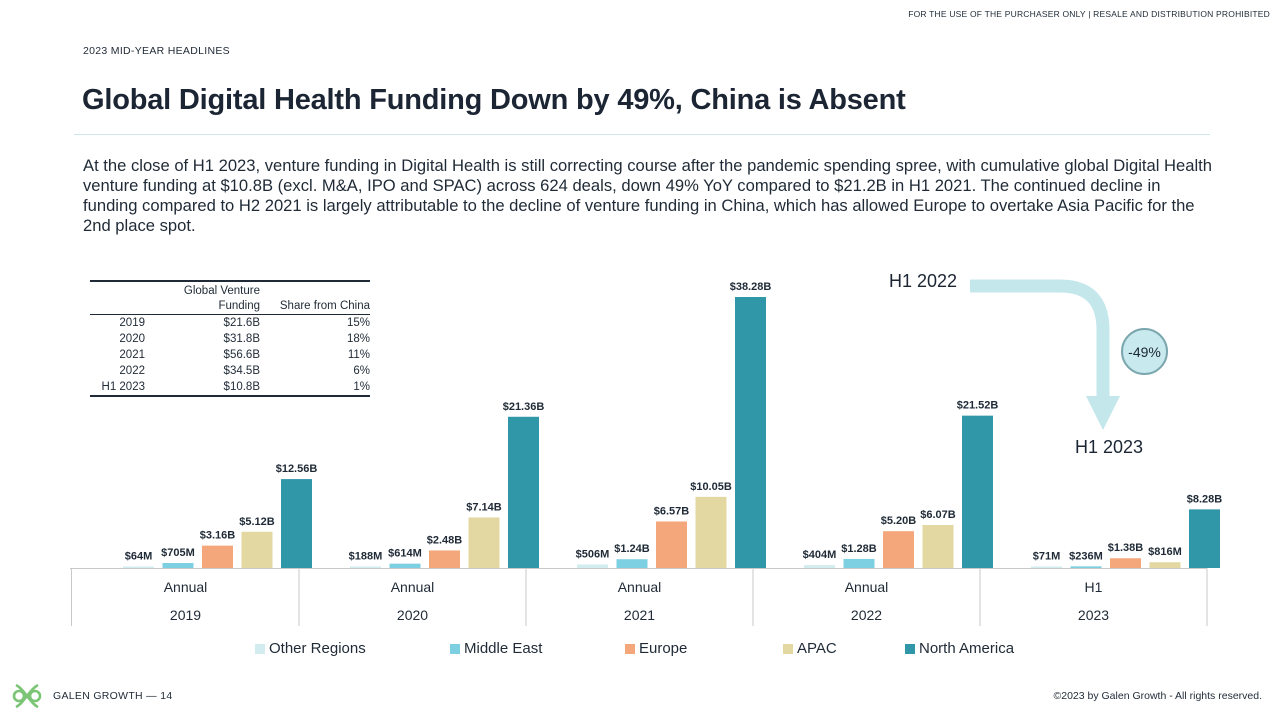  Describe the element at coordinates (296, 523) in the screenshot. I see `bar-north-america-2019` at that location.